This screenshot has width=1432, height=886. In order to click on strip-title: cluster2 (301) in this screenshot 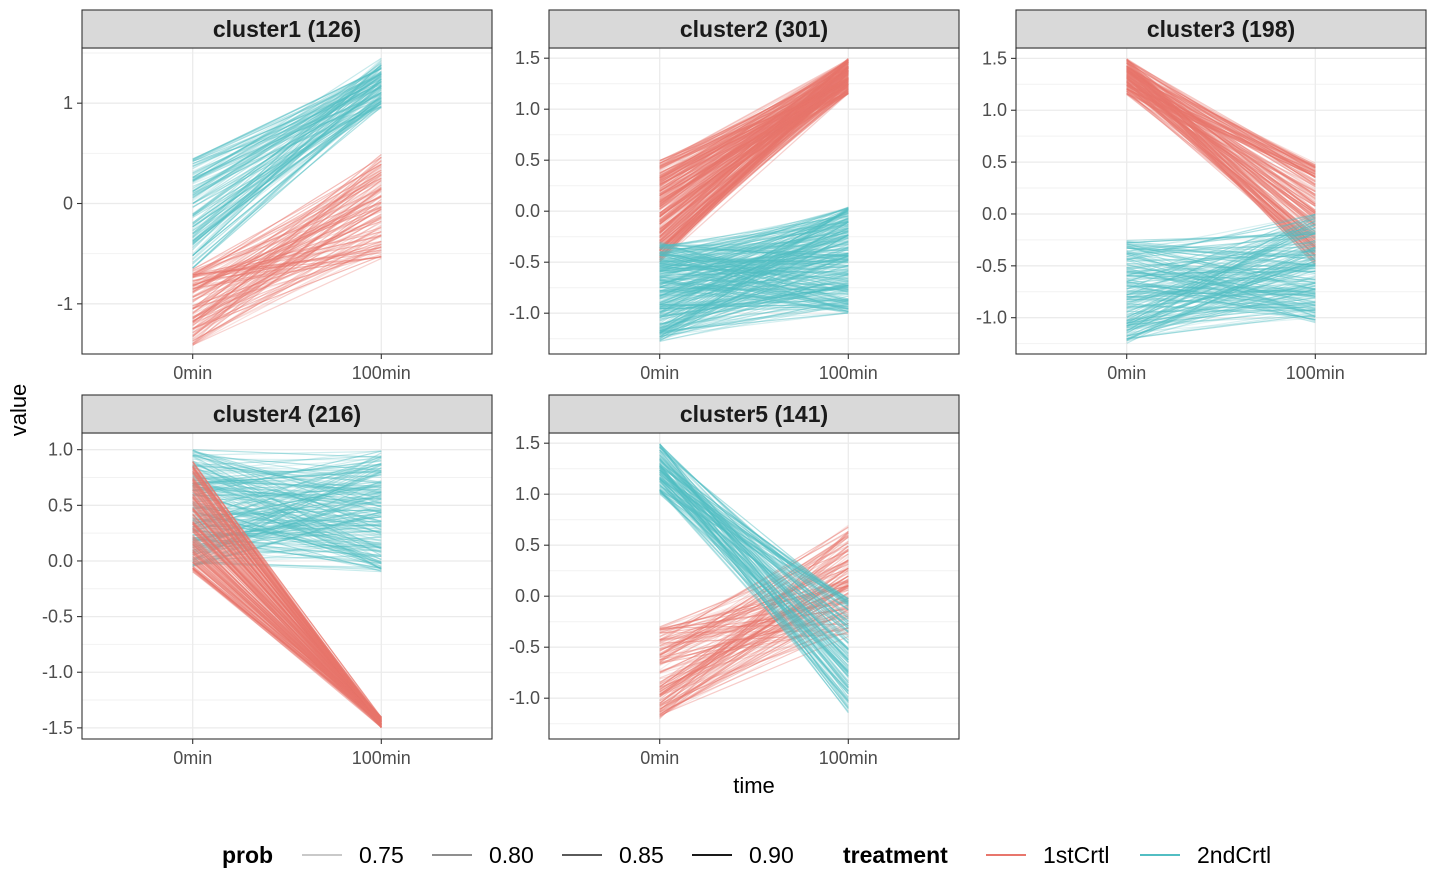, I will do `click(754, 29)`.